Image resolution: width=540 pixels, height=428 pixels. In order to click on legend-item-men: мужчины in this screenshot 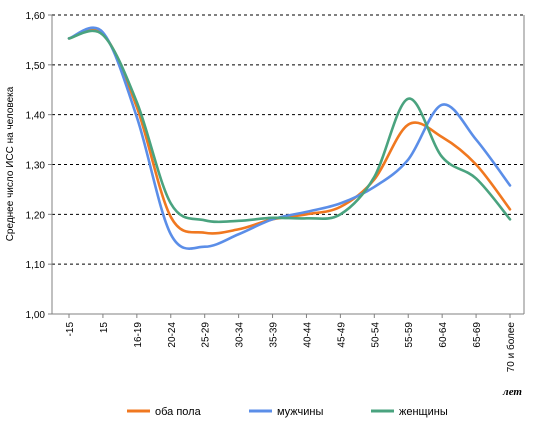, I will do `click(286, 412)`.